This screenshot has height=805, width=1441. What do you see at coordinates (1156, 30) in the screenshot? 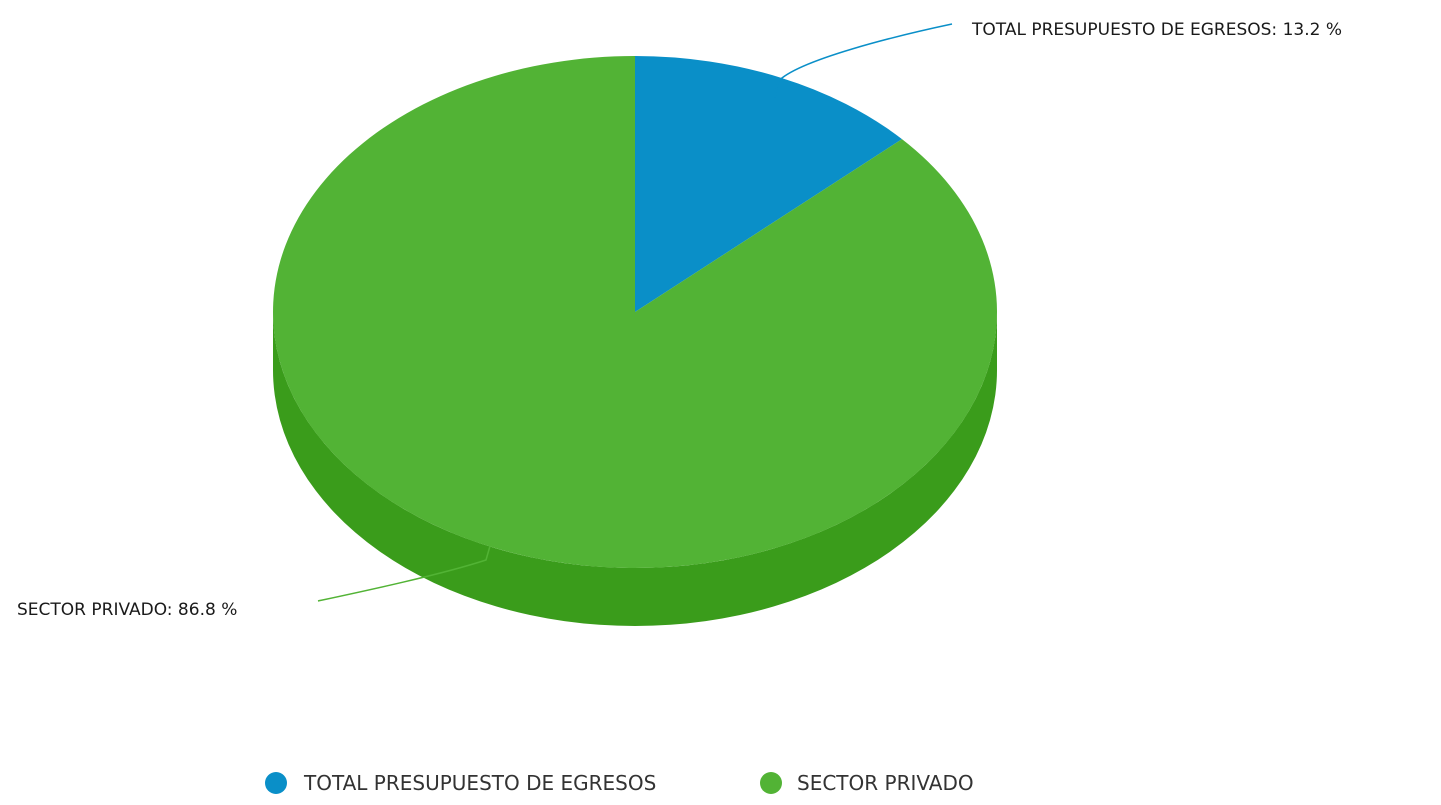
I see `slice-label-total-presupuesto: TOTAL PRESUPUESTO DE EGRESOS: 13.2 %` at bounding box center [1156, 30].